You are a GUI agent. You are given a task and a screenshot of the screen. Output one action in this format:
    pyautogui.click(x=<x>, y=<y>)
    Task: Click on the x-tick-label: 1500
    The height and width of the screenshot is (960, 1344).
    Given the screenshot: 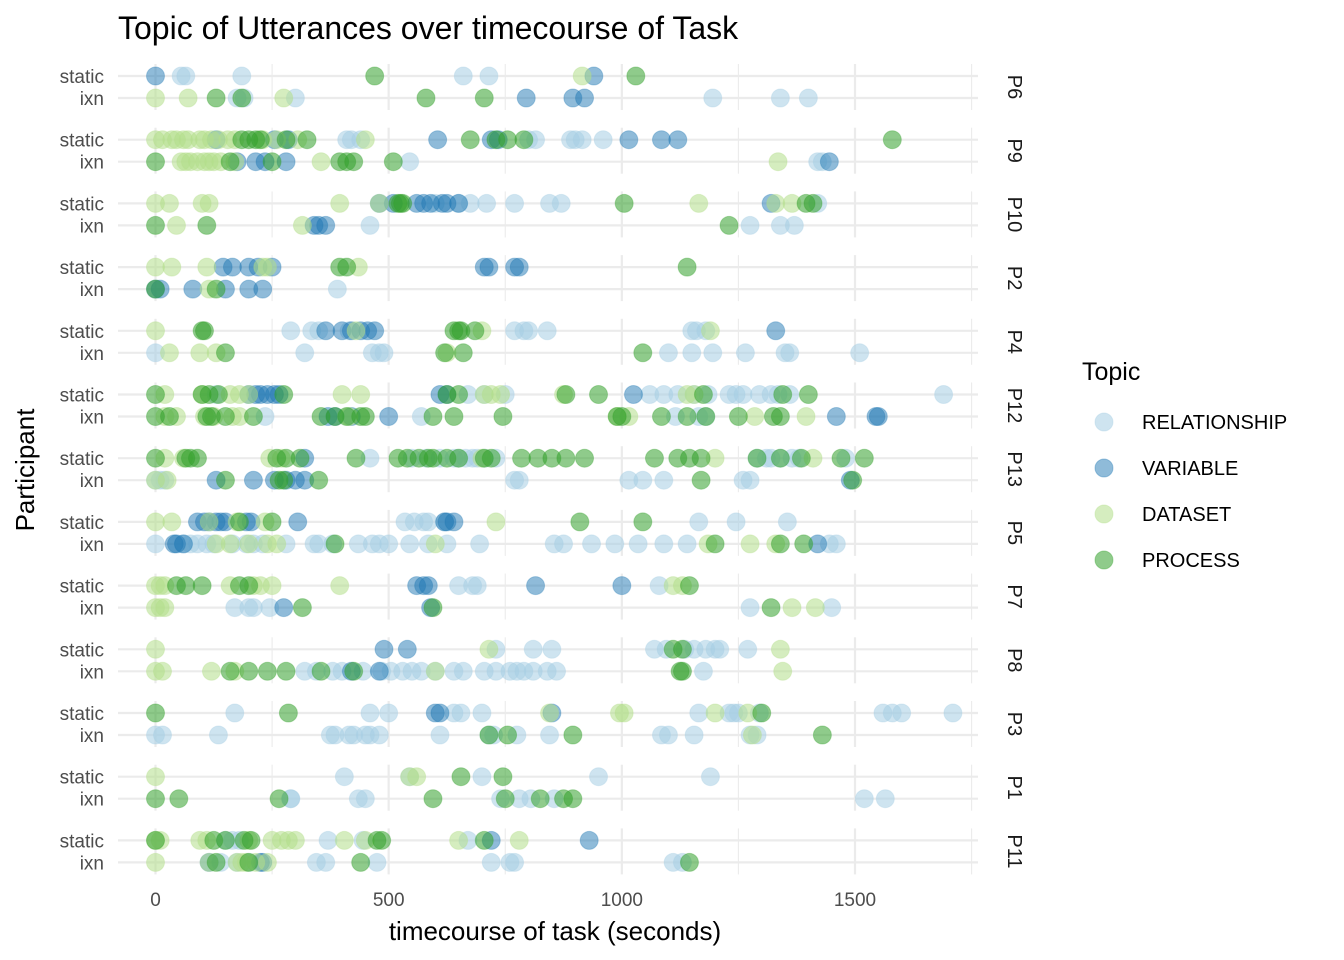 What is the action you would take?
    pyautogui.click(x=855, y=900)
    